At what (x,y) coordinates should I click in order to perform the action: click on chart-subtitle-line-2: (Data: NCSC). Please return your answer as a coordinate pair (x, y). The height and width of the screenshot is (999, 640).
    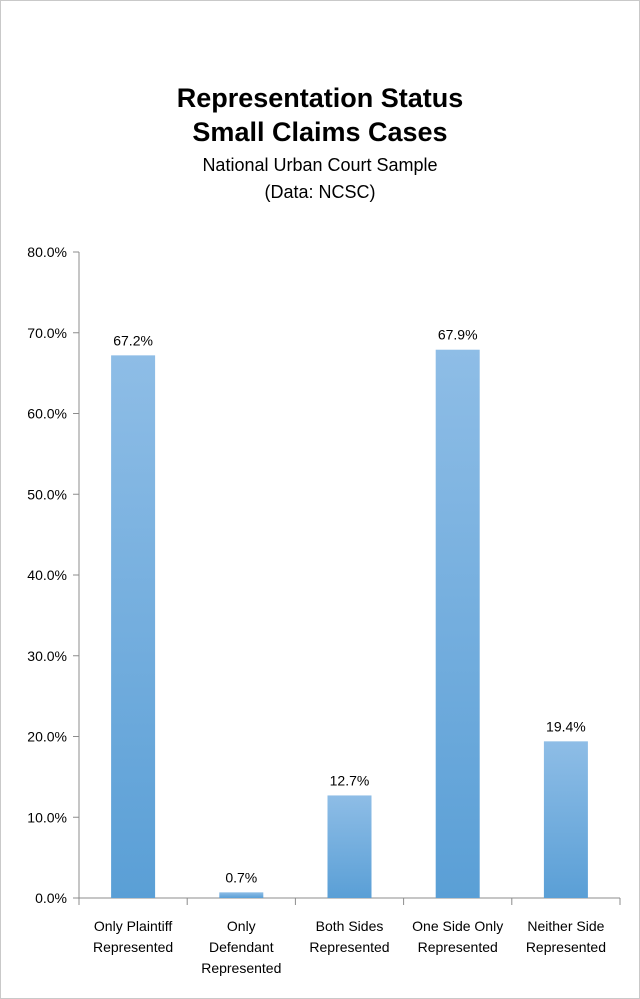
    Looking at the image, I should click on (320, 192).